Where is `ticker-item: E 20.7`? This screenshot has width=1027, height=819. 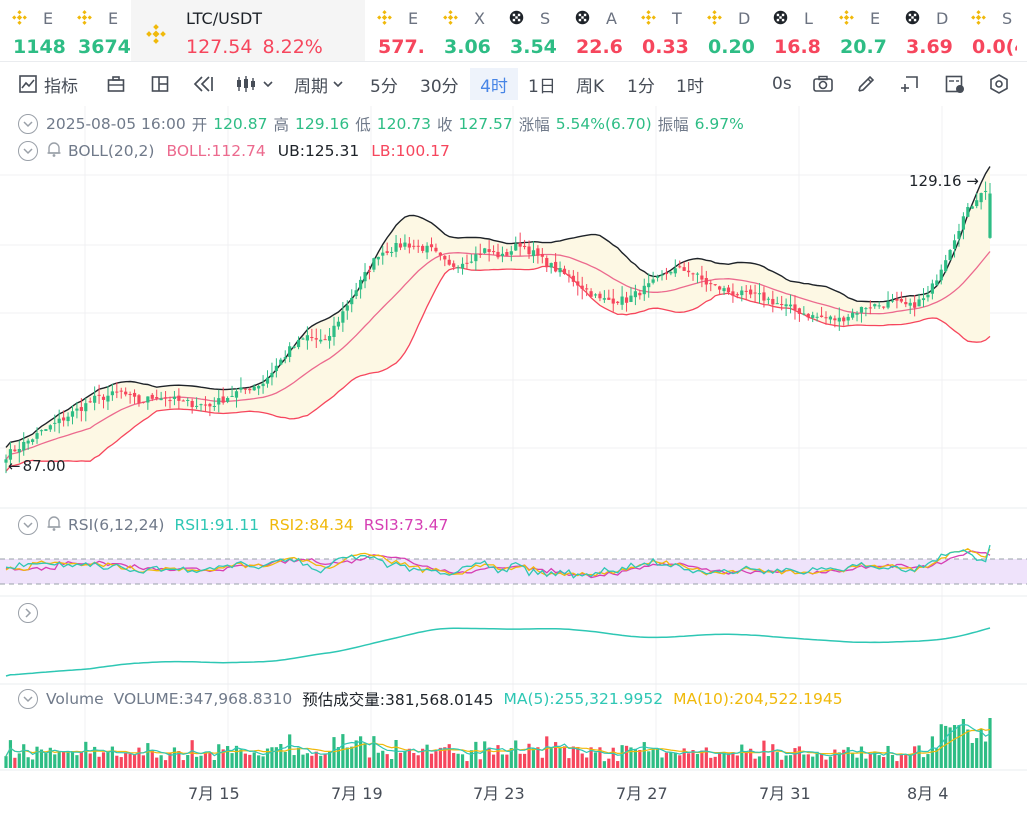 ticker-item: E 20.7 is located at coordinates (860, 30).